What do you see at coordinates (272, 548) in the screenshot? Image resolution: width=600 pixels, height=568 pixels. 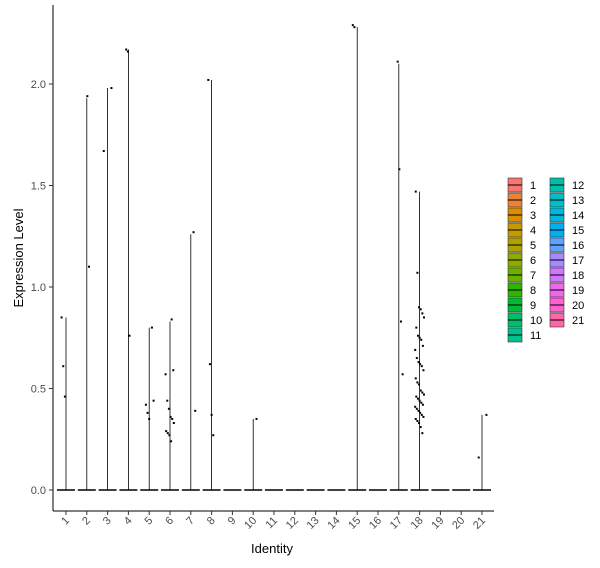 I see `x-axis-title: Identity` at bounding box center [272, 548].